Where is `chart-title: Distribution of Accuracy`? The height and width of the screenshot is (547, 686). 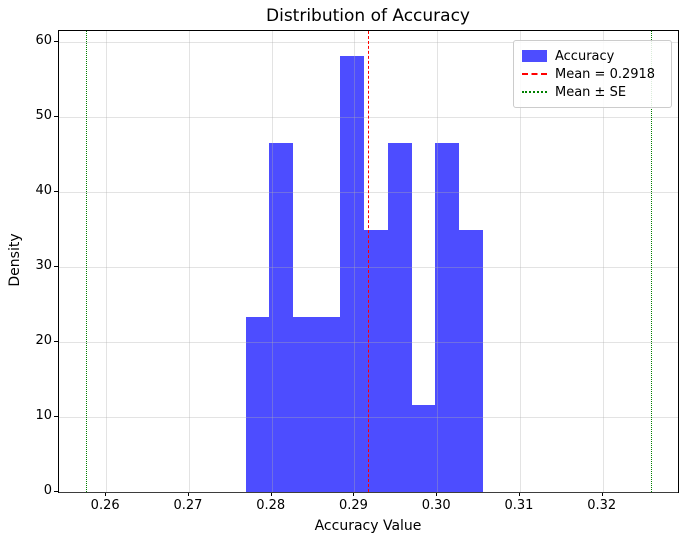 chart-title: Distribution of Accuracy is located at coordinates (368, 16).